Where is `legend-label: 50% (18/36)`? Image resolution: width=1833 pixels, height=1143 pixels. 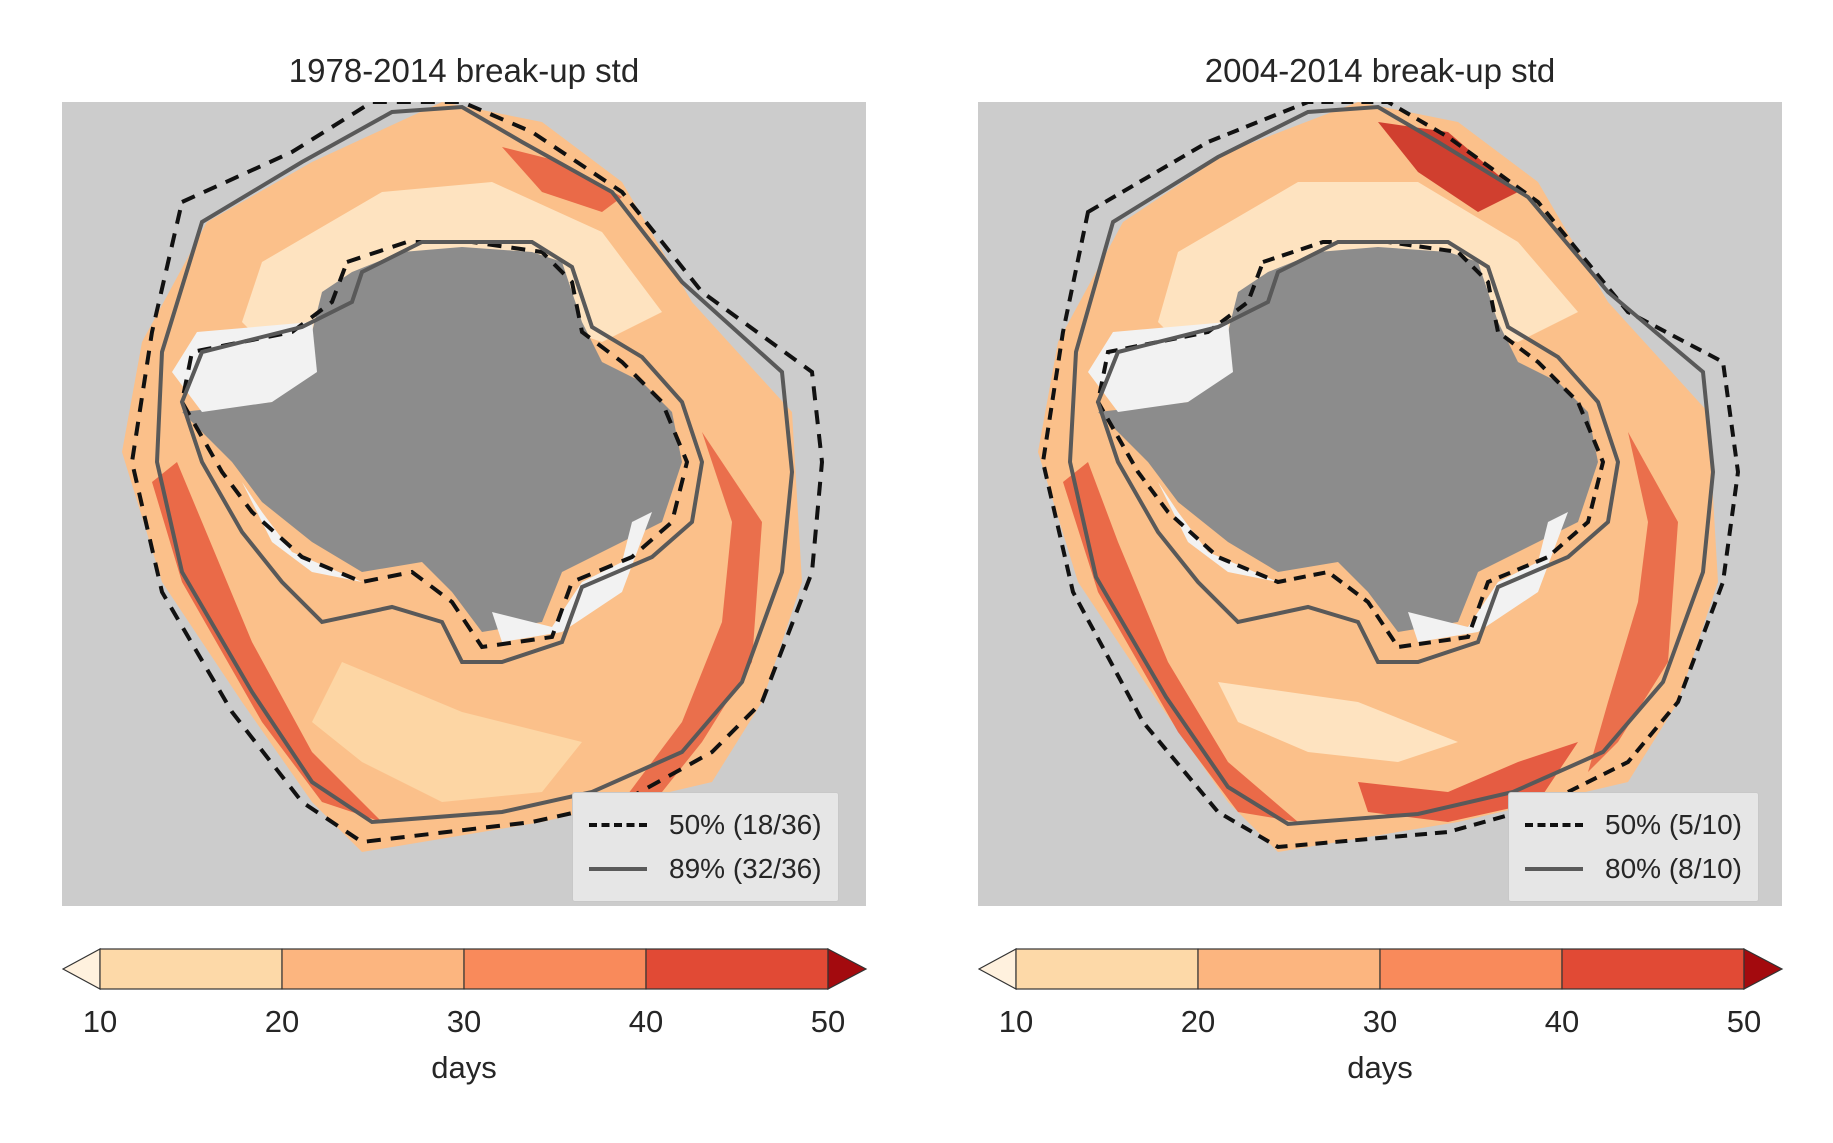
legend-label: 50% (18/36) is located at coordinates (745, 824).